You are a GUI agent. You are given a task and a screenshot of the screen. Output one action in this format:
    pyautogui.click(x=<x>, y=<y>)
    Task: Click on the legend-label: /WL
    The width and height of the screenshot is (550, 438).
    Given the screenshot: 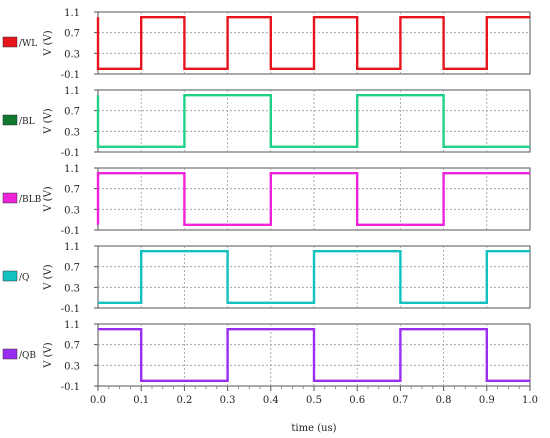 What is the action you would take?
    pyautogui.click(x=28, y=44)
    